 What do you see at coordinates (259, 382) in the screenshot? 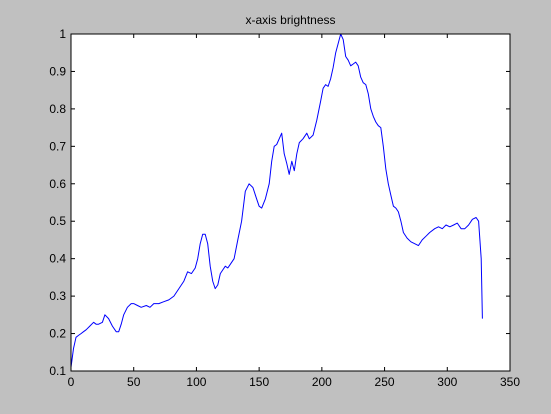
I see `x-tick-label: 150` at bounding box center [259, 382].